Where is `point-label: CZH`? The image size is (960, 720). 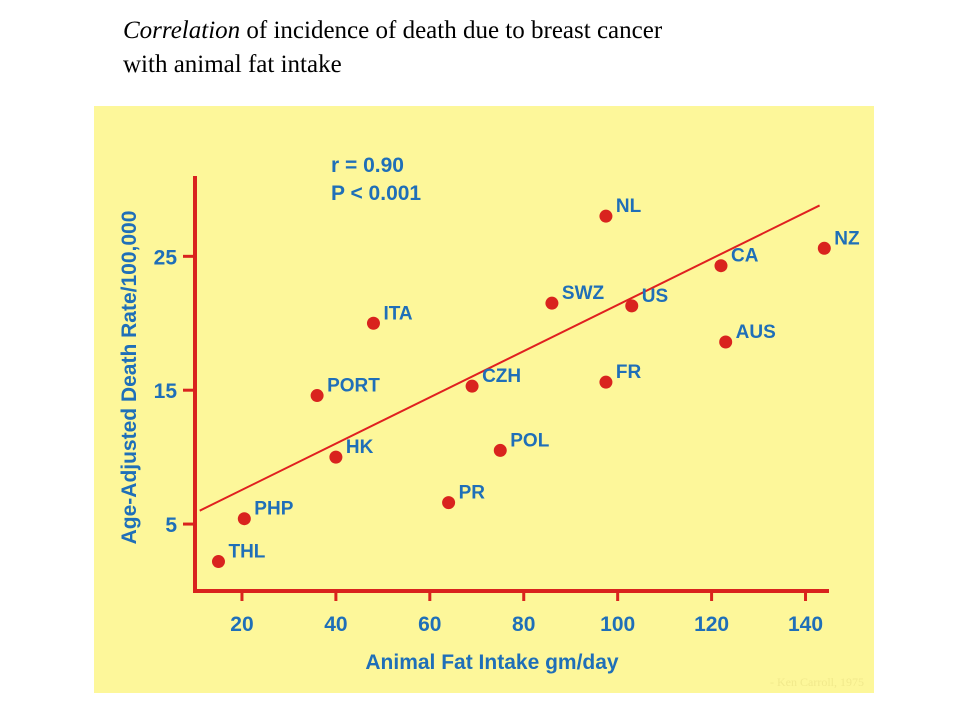
point-label: CZH is located at coordinates (501, 376).